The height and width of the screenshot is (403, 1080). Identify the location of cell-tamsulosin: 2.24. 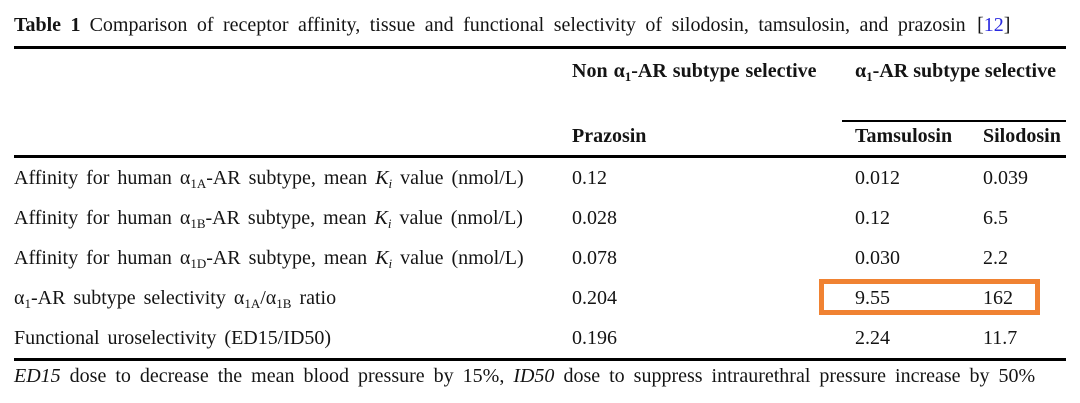
(872, 337).